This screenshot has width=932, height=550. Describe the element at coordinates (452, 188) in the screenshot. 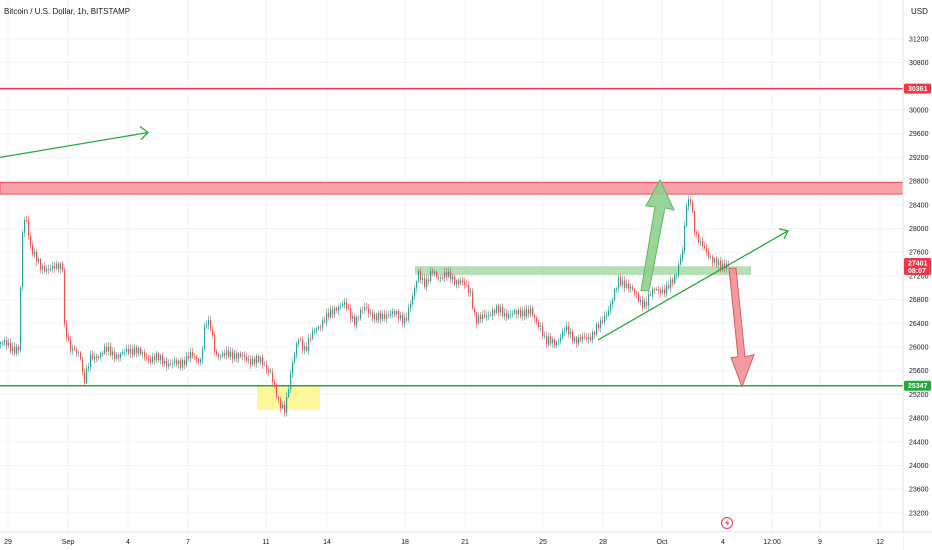

I see `resistance-zone` at that location.